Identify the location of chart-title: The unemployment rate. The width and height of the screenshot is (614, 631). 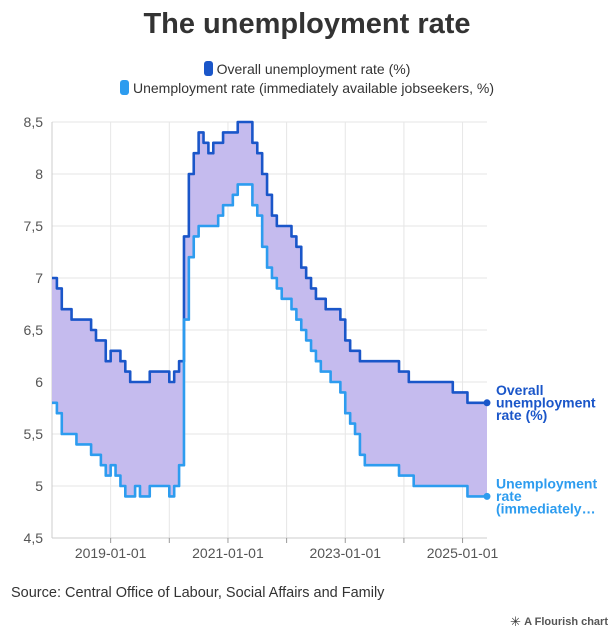
(307, 24).